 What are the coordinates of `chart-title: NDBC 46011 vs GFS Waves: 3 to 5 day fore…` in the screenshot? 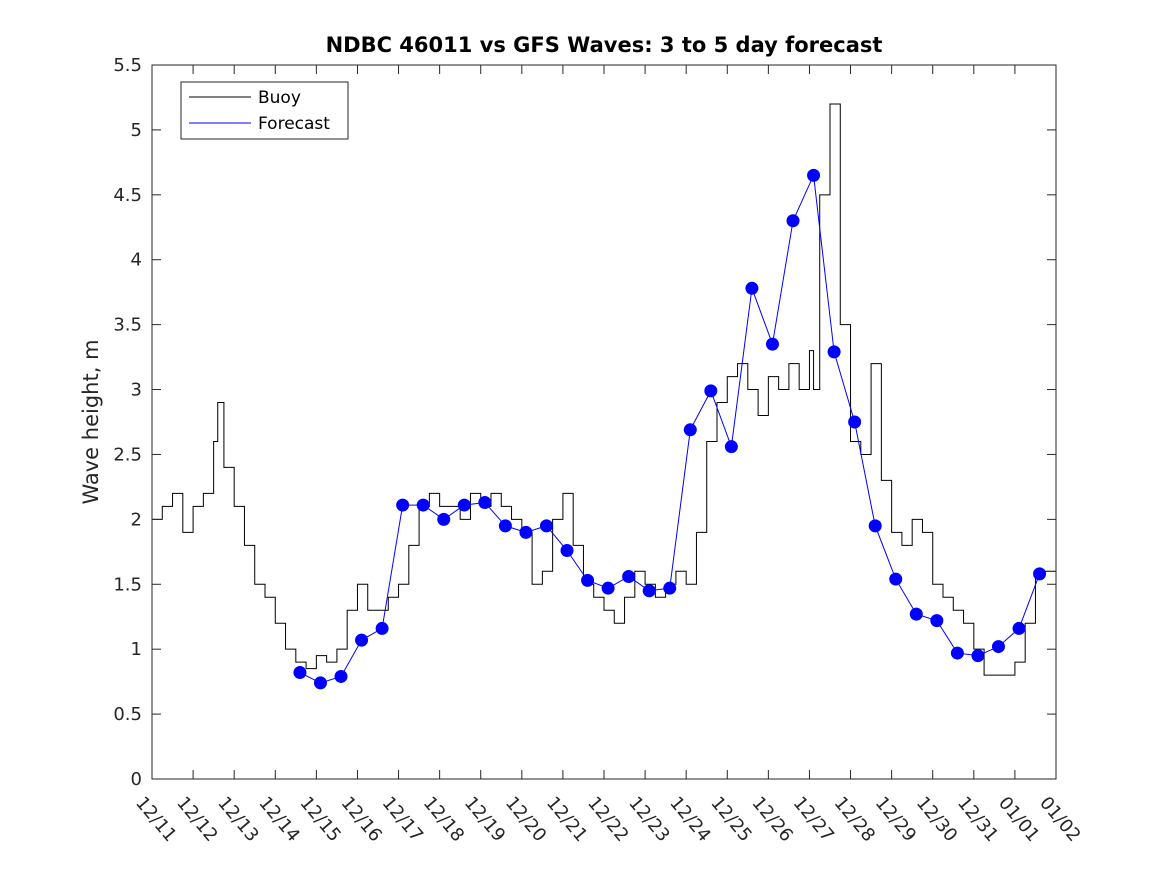 It's located at (604, 45).